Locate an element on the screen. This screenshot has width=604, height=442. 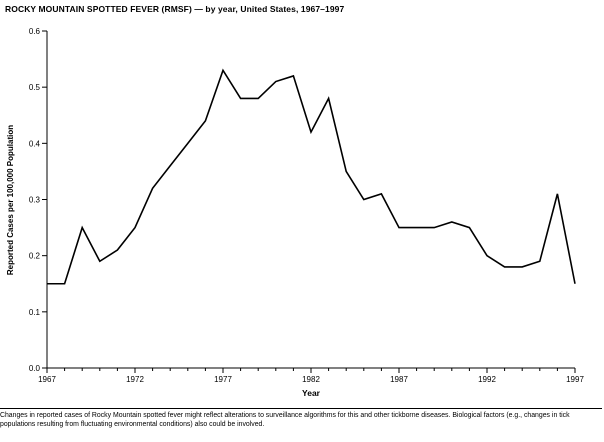
y-tick-label: 0.4 is located at coordinates (35, 143).